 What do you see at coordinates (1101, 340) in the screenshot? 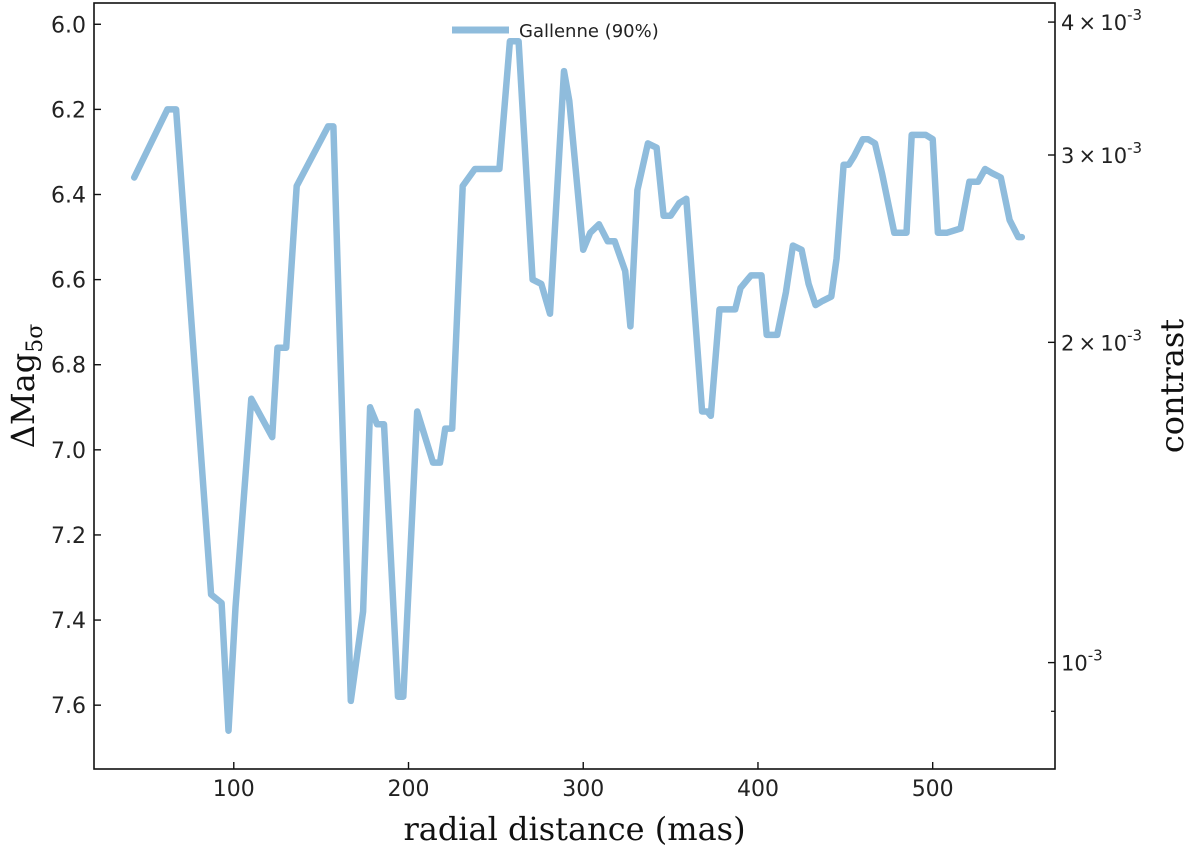
I see `y-right-tick-label: 2 × 10⁻³` at bounding box center [1101, 340].